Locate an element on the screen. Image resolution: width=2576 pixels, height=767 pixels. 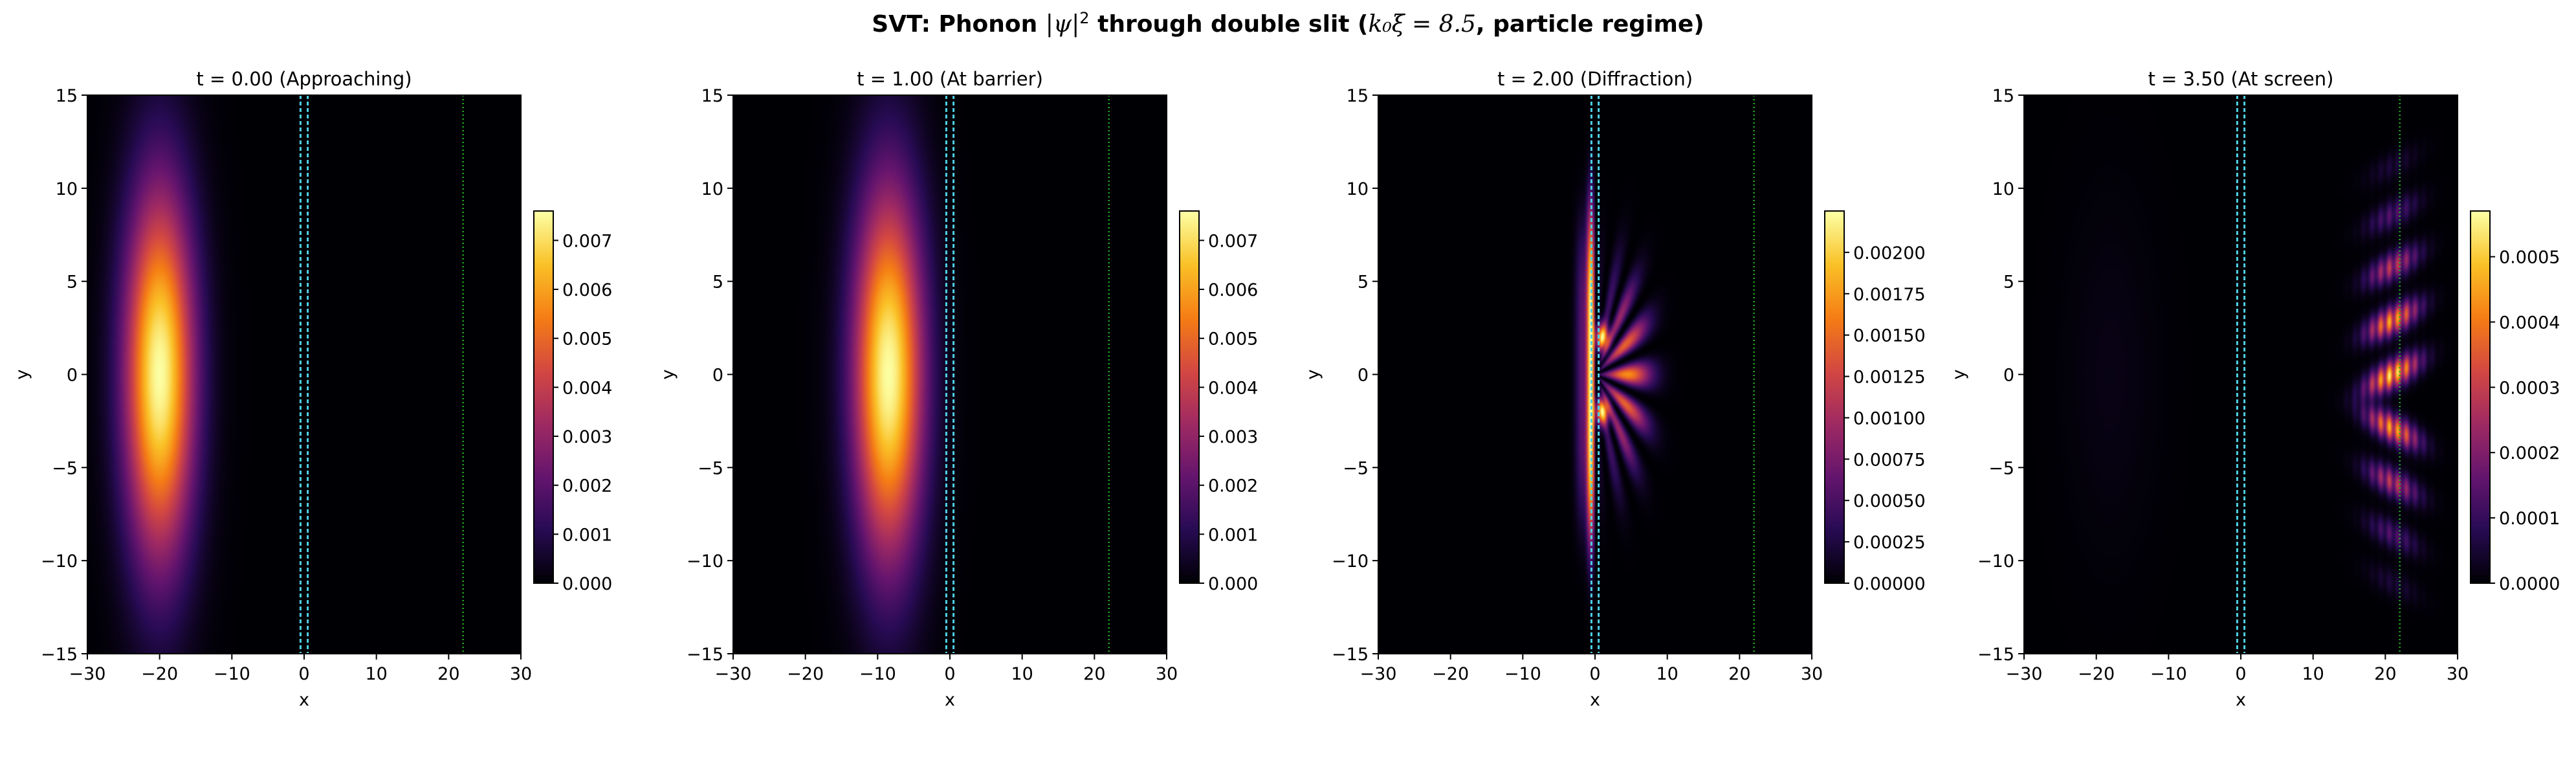
colorbar-tick-label: 0.00150 is located at coordinates (1890, 336).